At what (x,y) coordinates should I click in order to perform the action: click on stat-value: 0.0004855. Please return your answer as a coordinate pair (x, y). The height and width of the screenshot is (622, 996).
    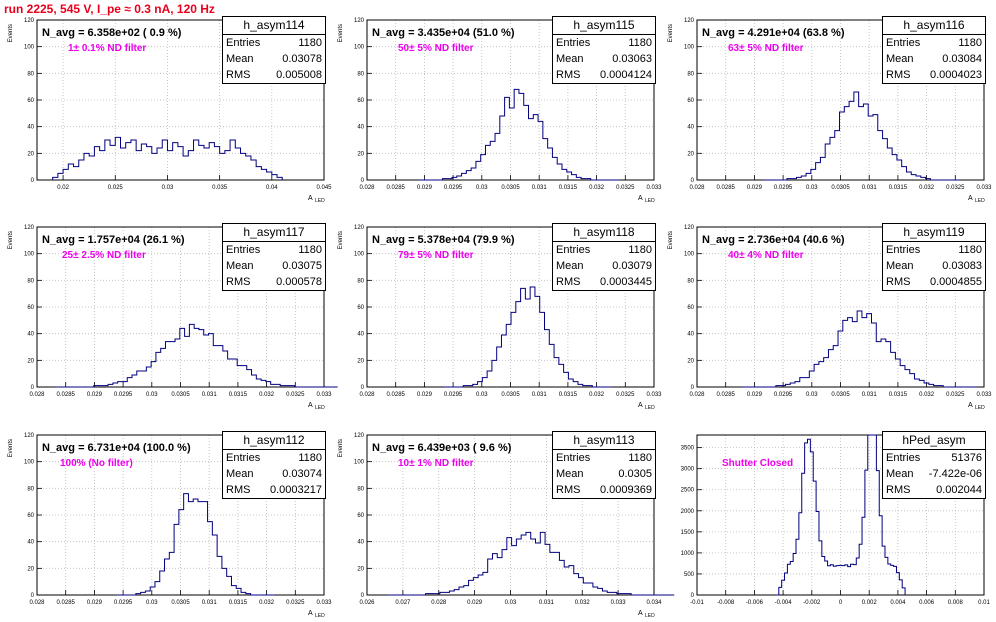
    Looking at the image, I should click on (956, 282).